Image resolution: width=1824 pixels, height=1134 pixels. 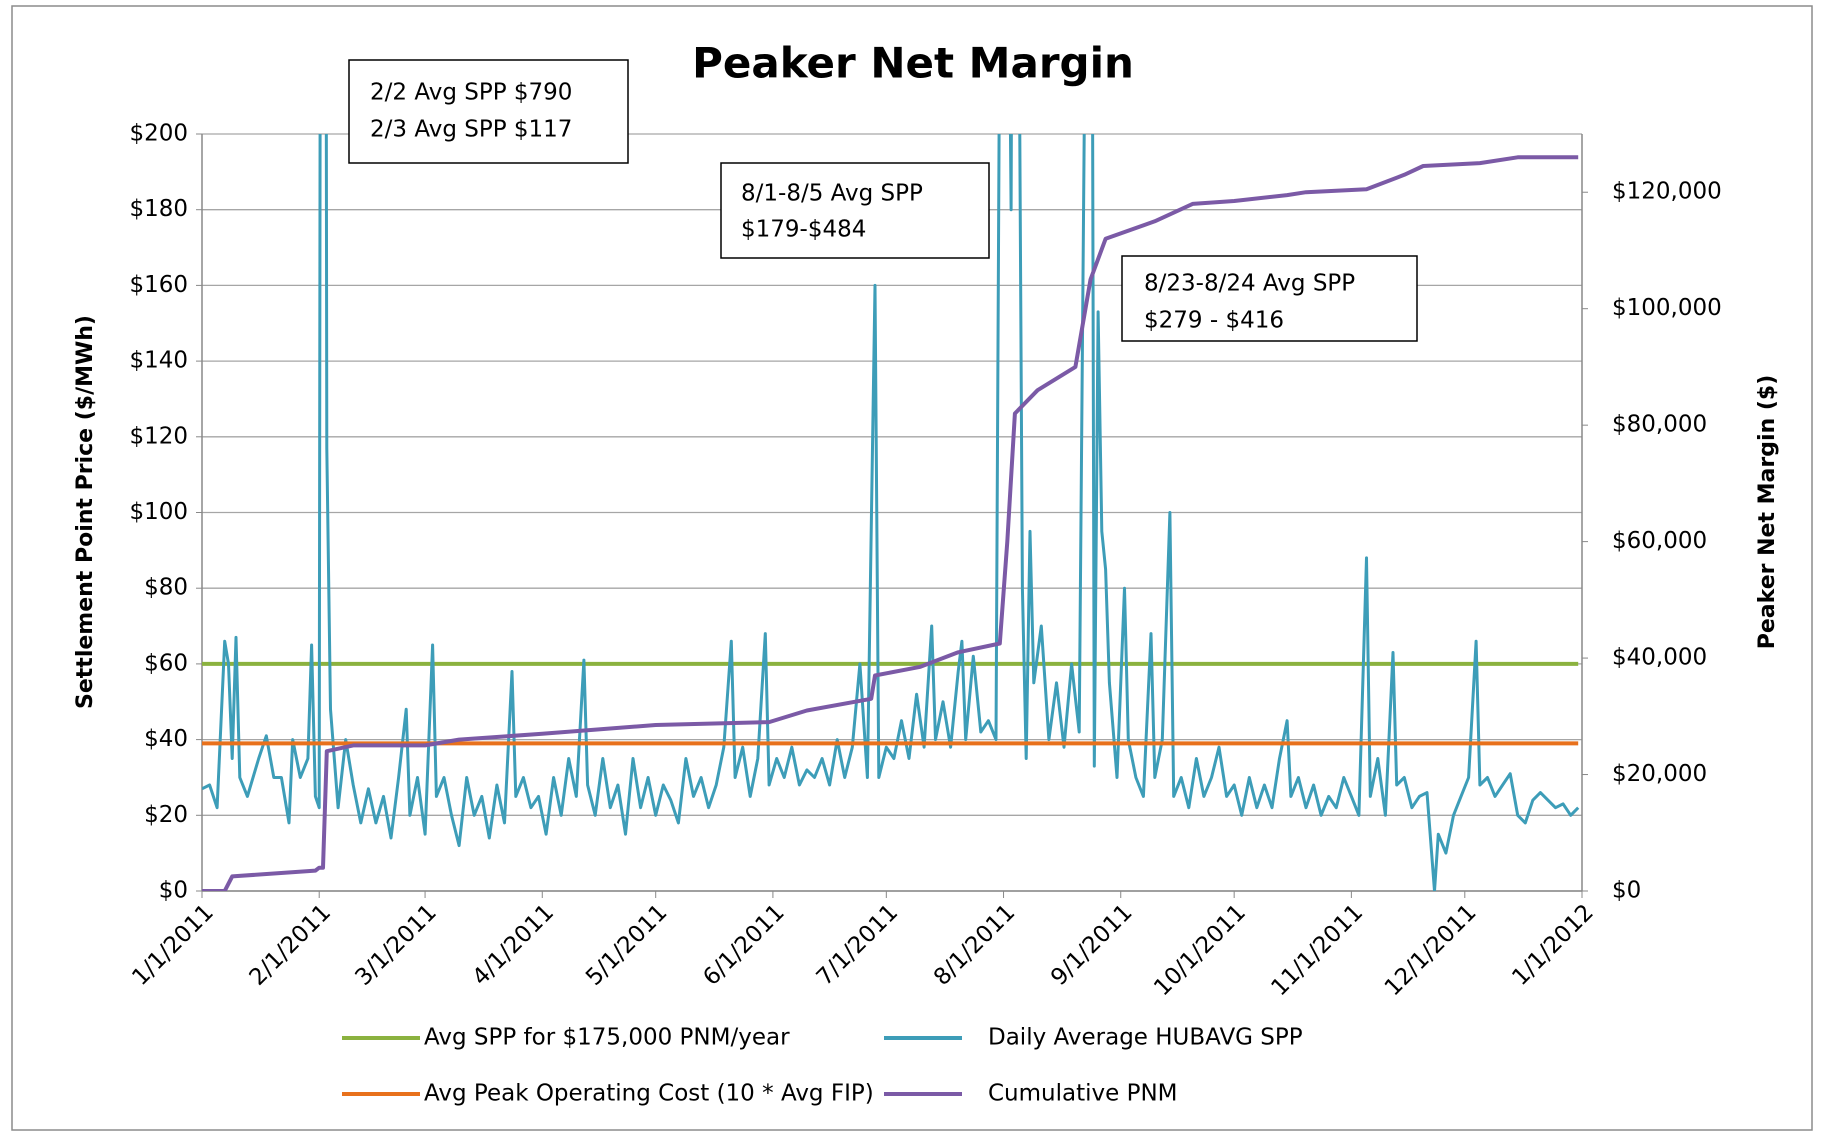 I want to click on annotation-text: 2/3 Avg SPP $117, so click(x=471, y=130).